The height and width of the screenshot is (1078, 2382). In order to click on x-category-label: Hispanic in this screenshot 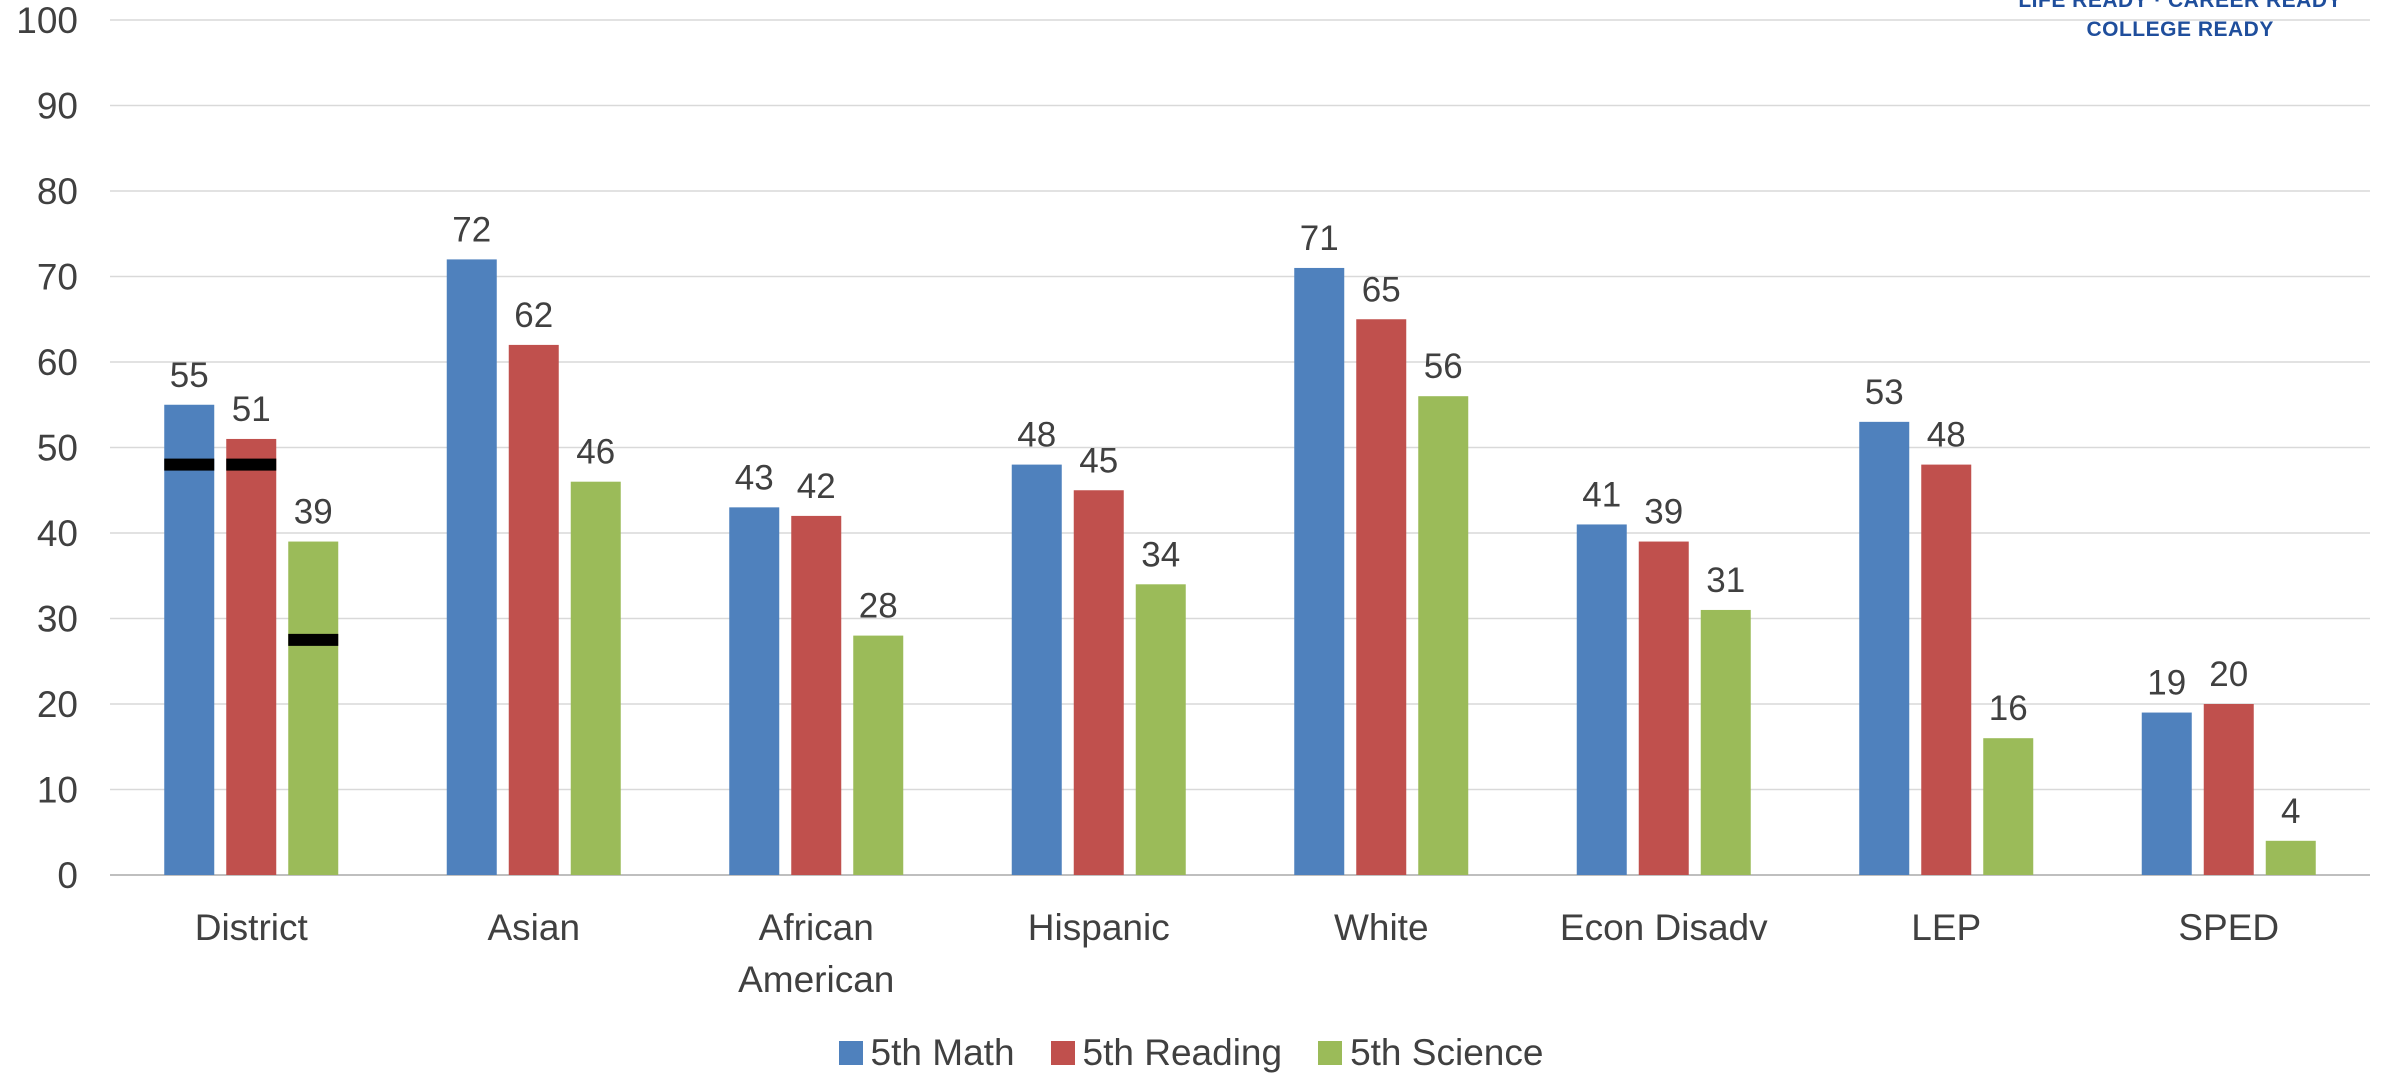, I will do `click(1099, 927)`.